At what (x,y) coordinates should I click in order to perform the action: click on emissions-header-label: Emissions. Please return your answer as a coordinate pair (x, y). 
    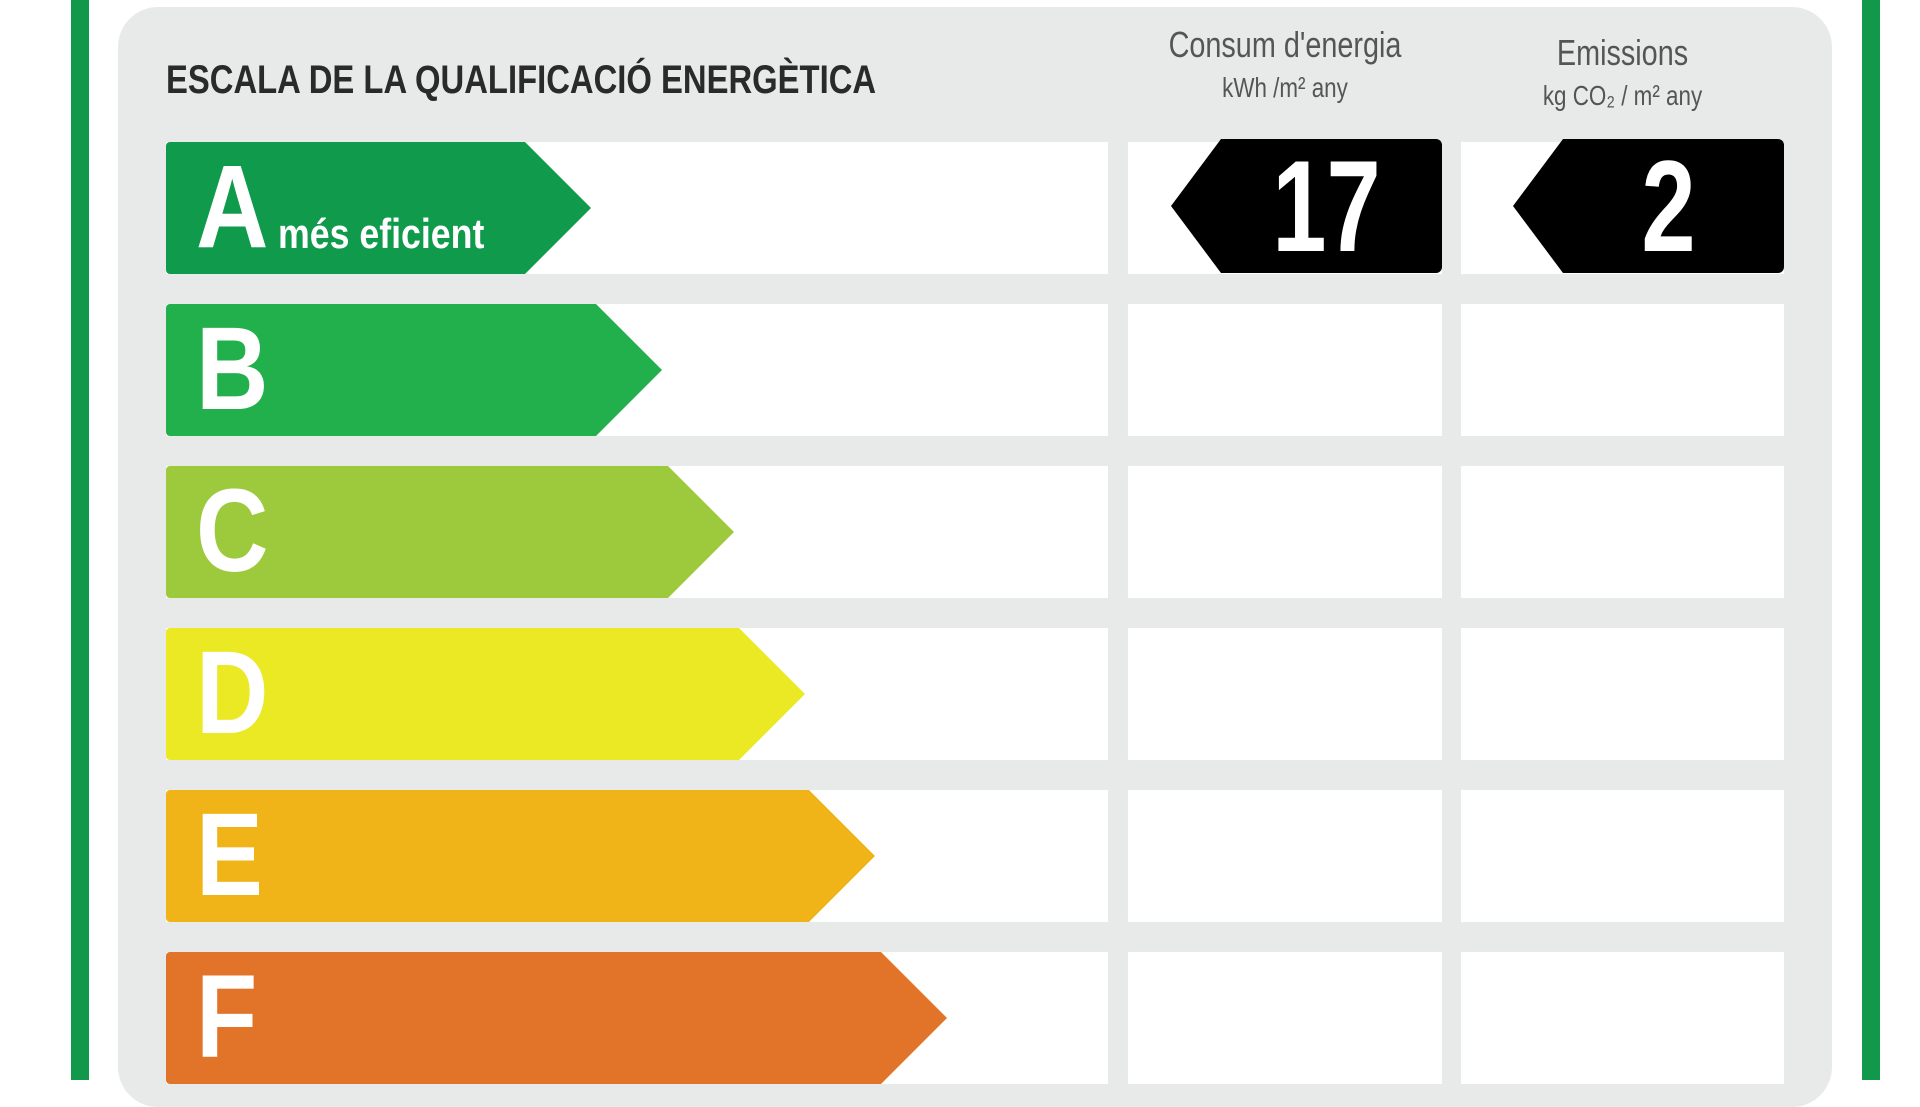
    Looking at the image, I should click on (1622, 52).